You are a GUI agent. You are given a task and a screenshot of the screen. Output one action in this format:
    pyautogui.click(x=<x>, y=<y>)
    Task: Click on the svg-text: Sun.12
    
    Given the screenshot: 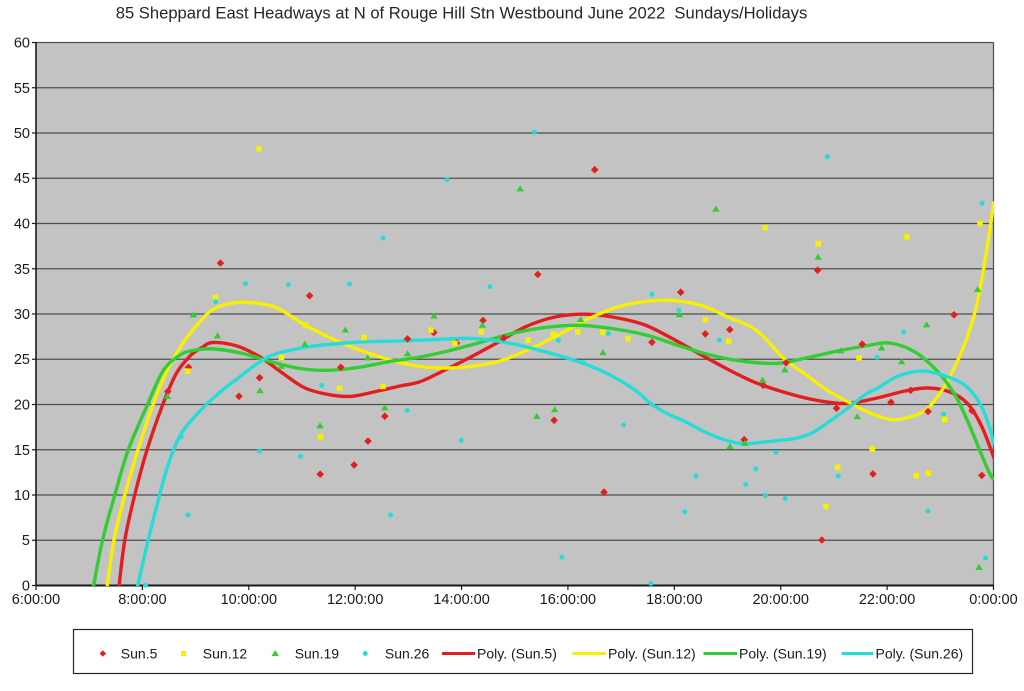 What is the action you would take?
    pyautogui.click(x=225, y=654)
    